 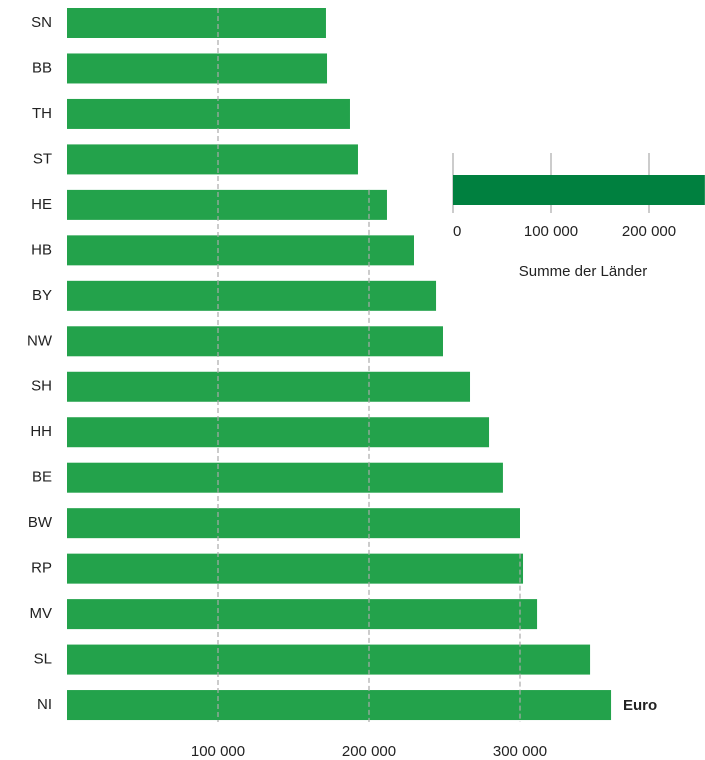 What do you see at coordinates (42, 477) in the screenshot?
I see `y-tick-label: BE` at bounding box center [42, 477].